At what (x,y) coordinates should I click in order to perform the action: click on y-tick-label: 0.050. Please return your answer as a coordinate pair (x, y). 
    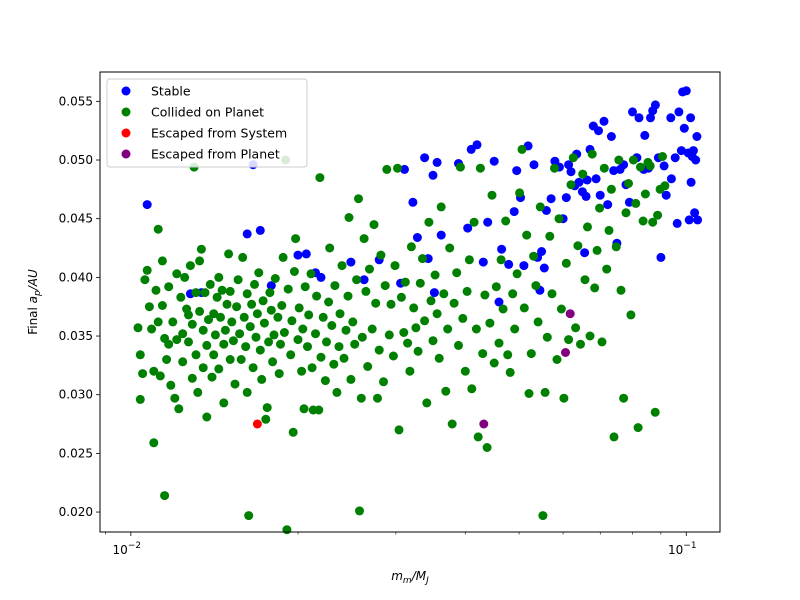
    Looking at the image, I should click on (76, 160).